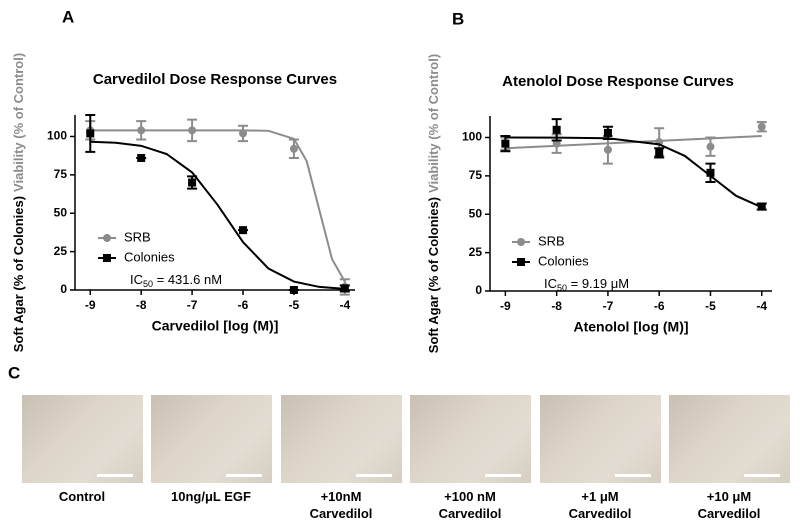 The width and height of the screenshot is (800, 531). I want to click on x-axis-label: Atenolol [log (M)], so click(630, 327).